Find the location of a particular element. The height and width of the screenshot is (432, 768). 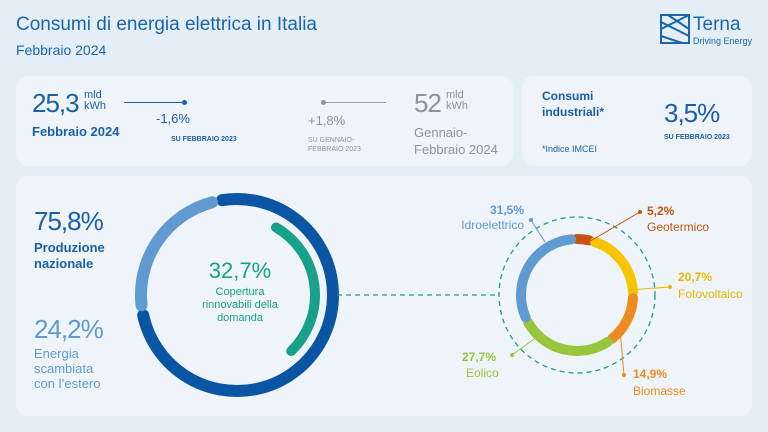

industrial-change-ref: SU FEBBRAIO 2023 is located at coordinates (697, 137).